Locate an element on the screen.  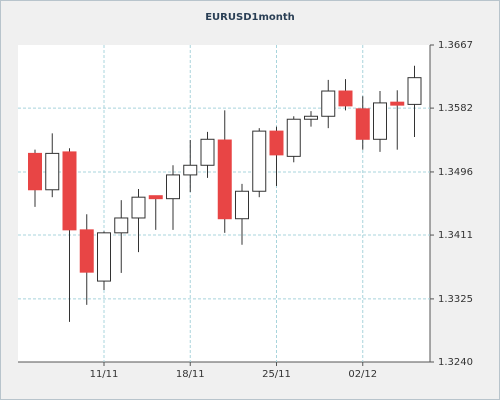
chart-title: EURUSD1month is located at coordinates (250, 17).